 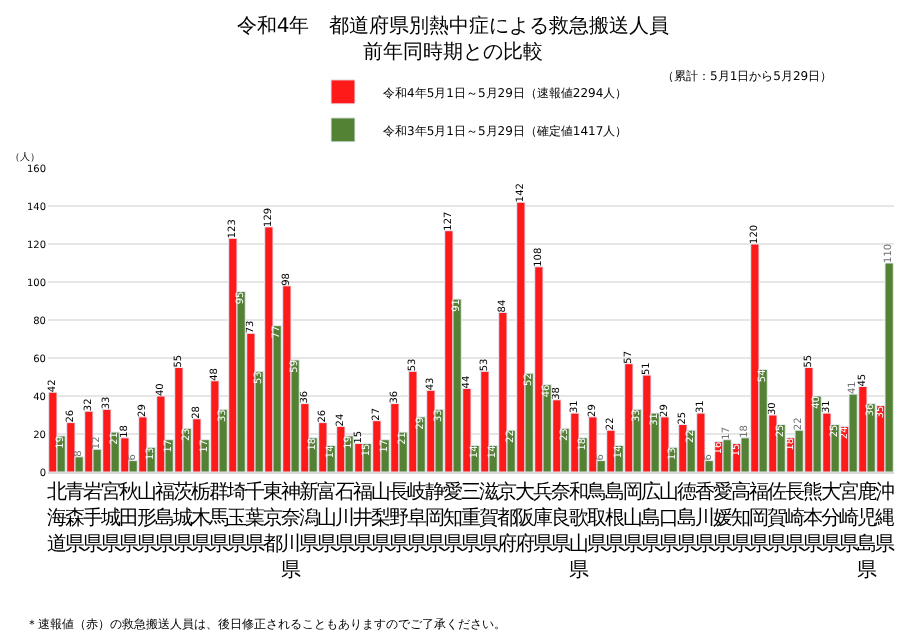 I want to click on x-tick-label: 大阪府, so click(x=525, y=518).